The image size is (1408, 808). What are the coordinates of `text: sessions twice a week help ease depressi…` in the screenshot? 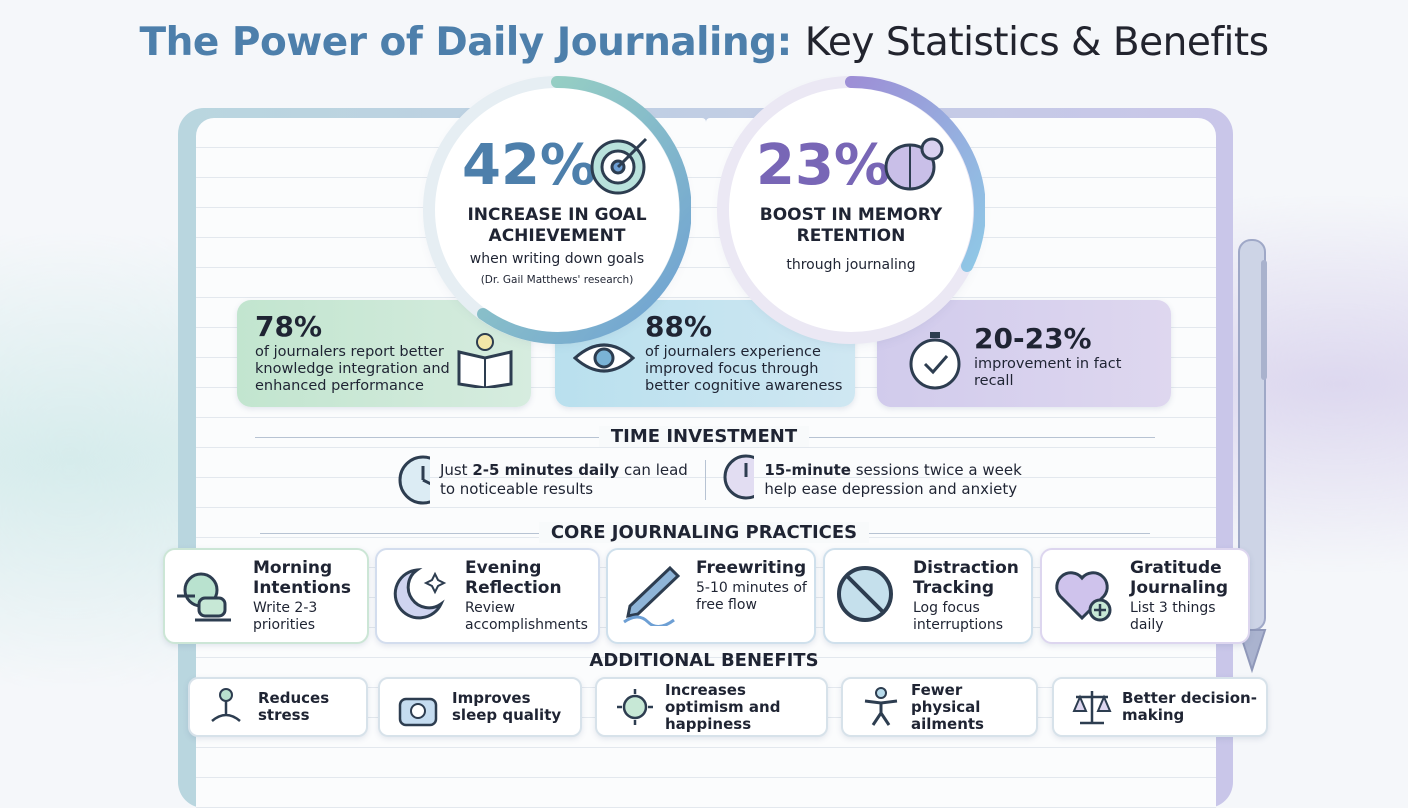 It's located at (893, 479).